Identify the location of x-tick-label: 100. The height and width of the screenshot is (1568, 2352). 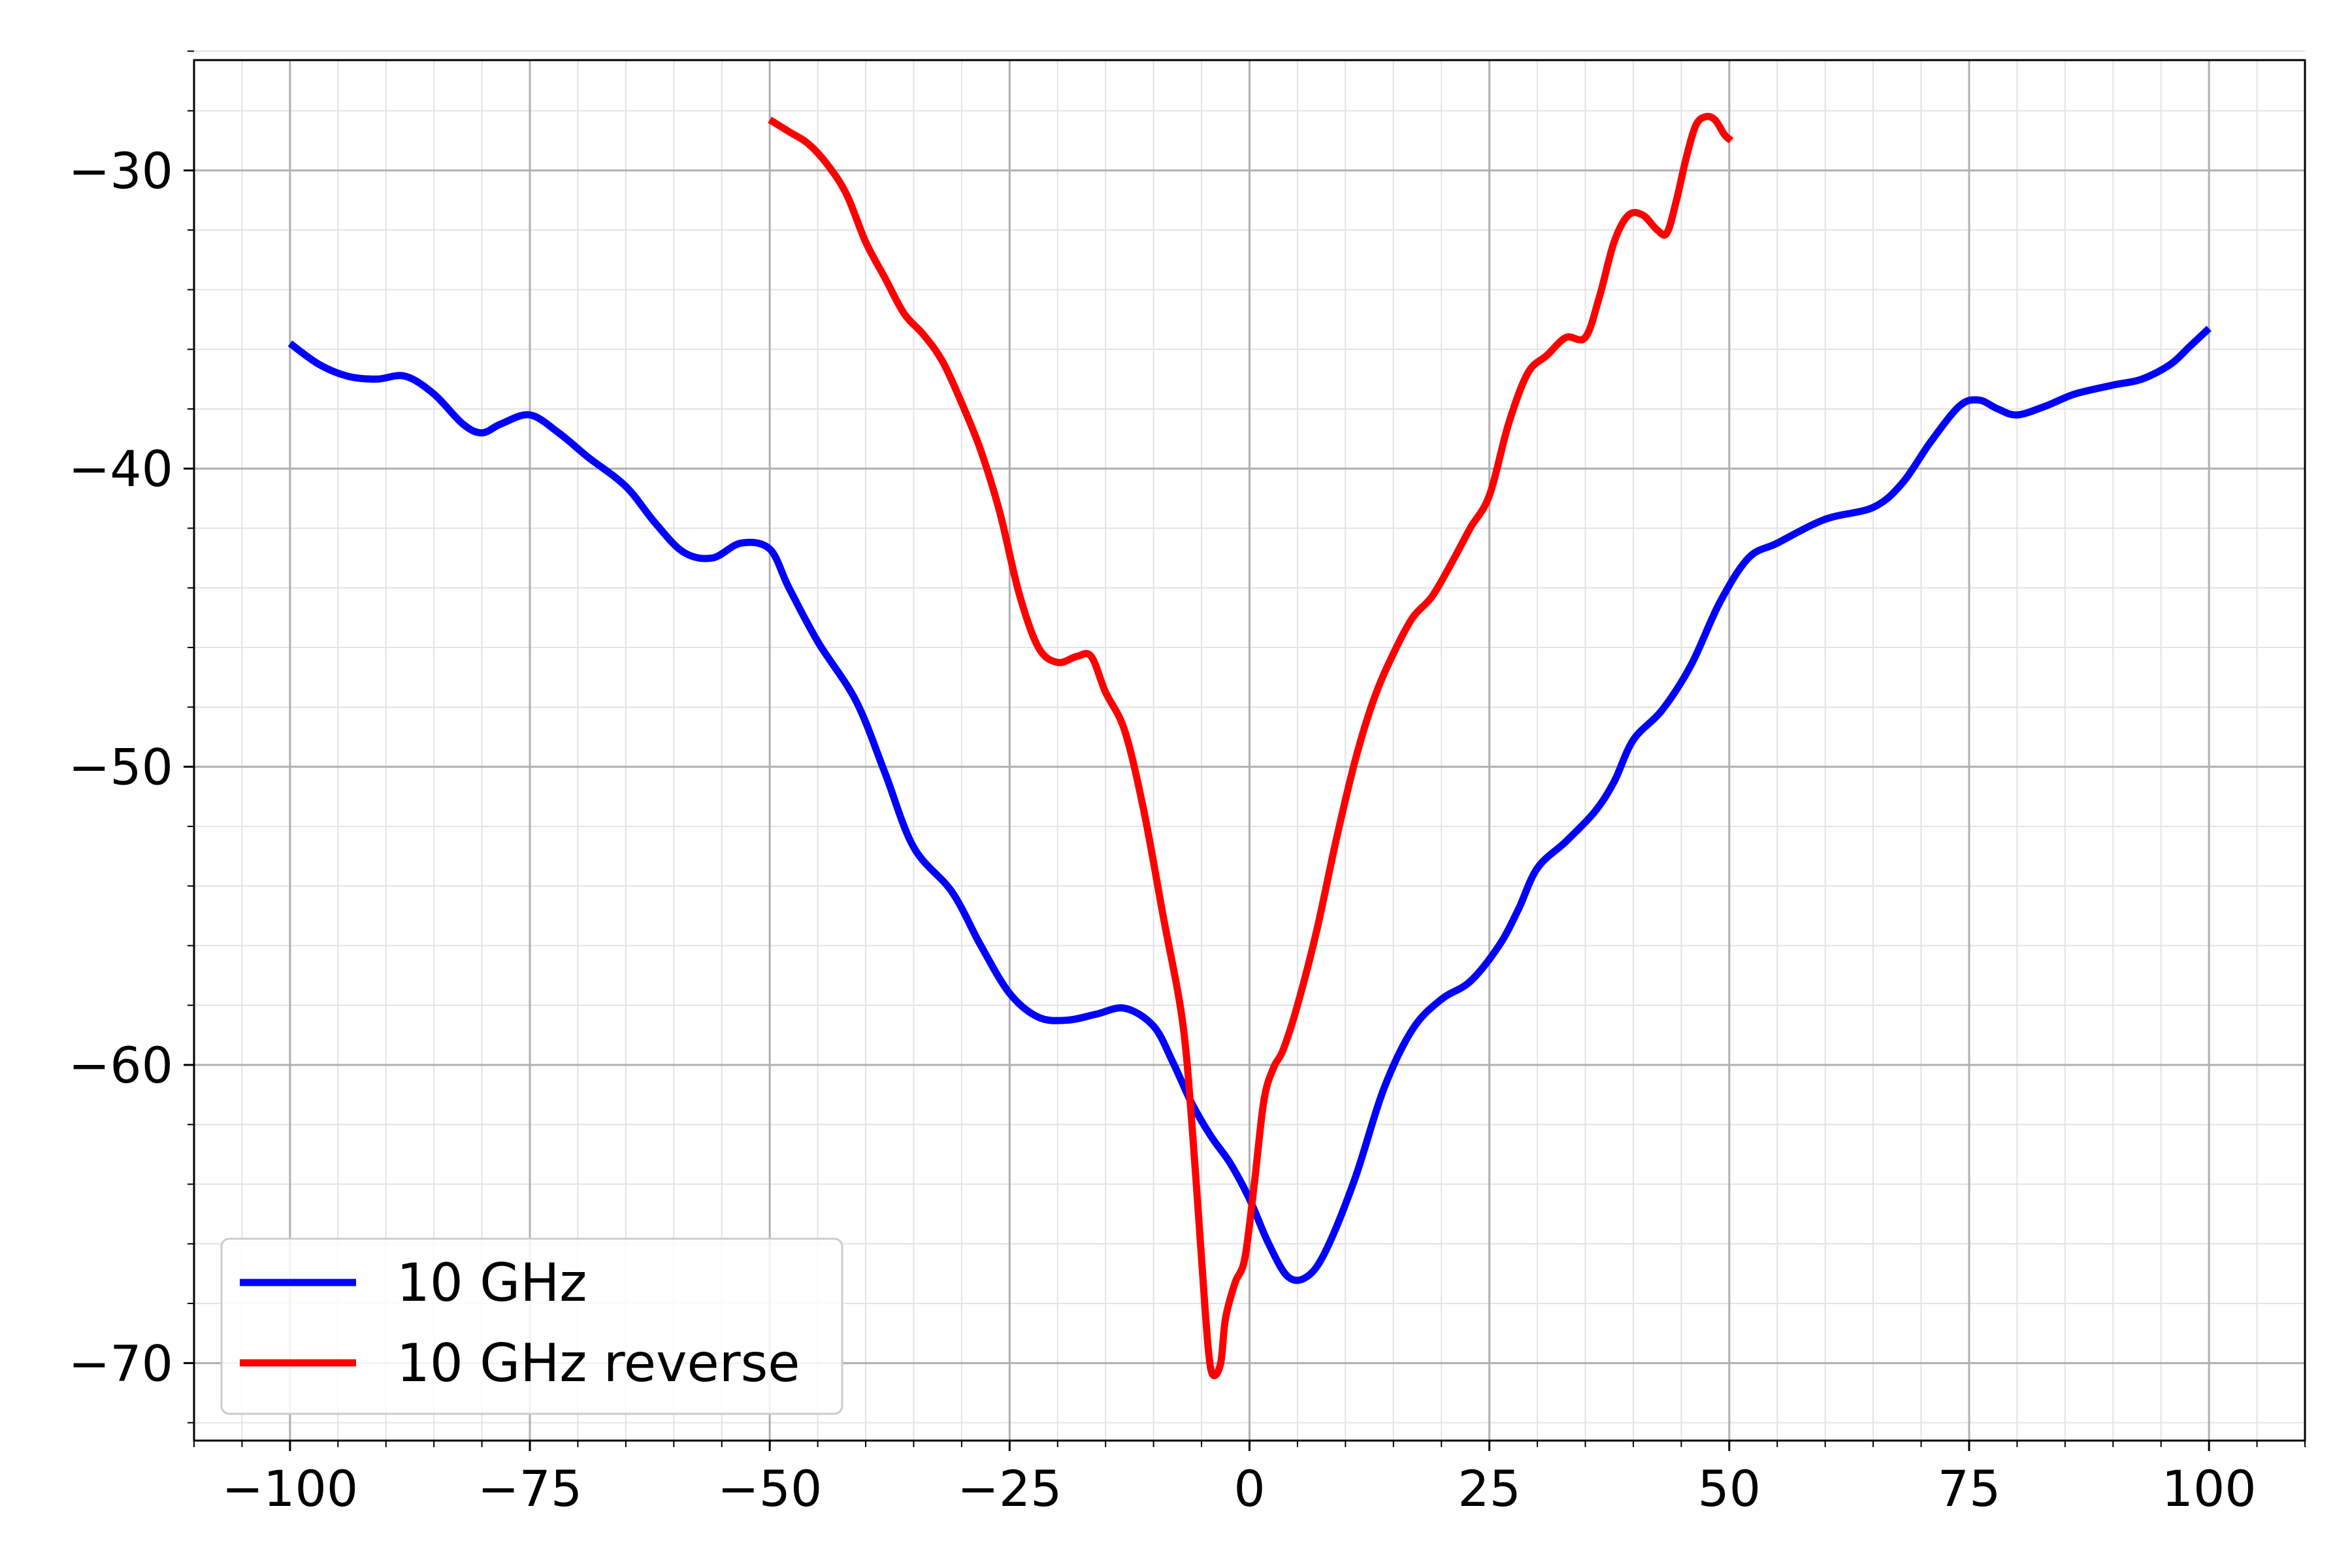
(2209, 1489).